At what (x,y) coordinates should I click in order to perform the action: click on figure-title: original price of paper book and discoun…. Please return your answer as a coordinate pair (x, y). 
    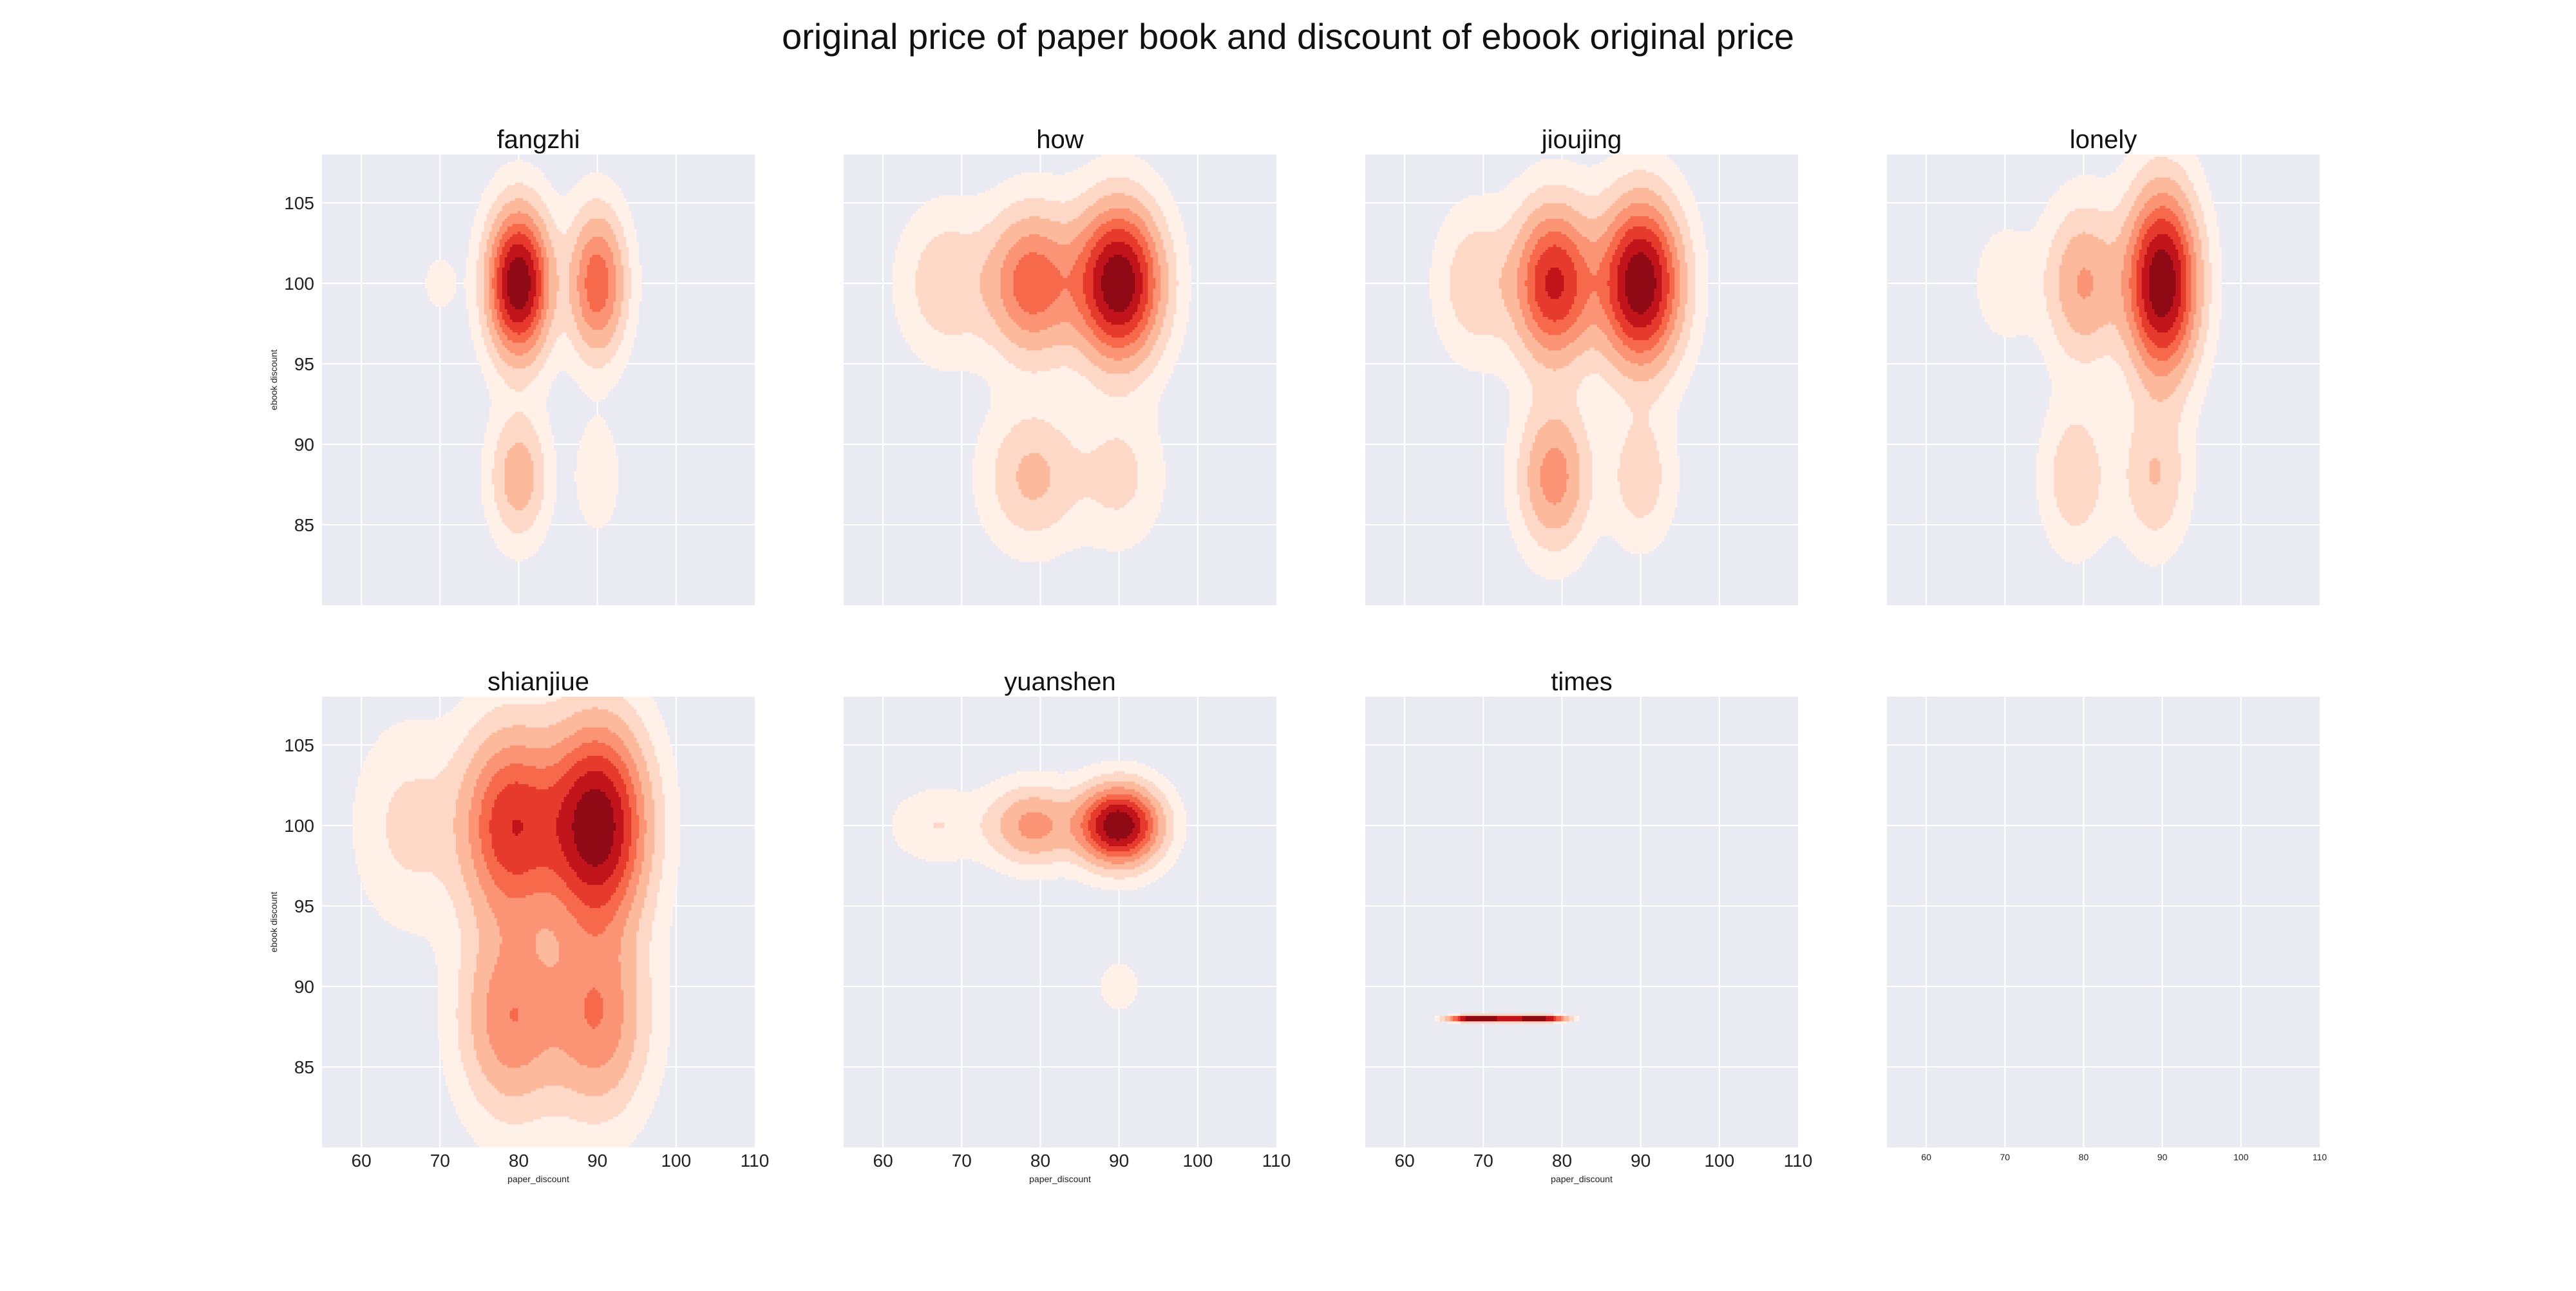
    Looking at the image, I should click on (1288, 36).